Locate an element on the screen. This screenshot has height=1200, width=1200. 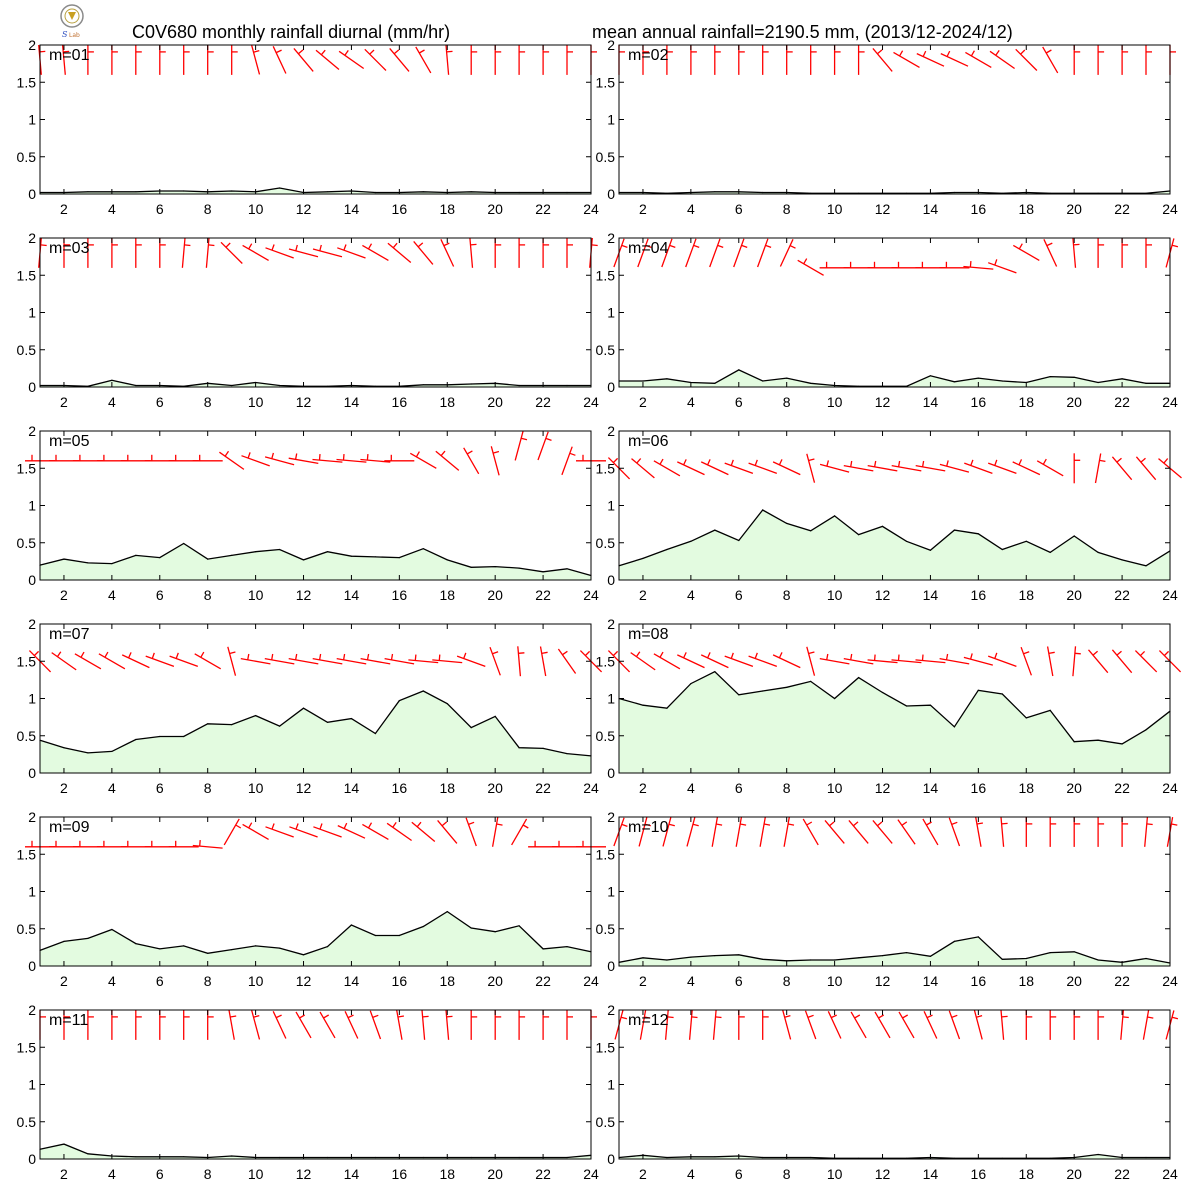
x-tick-label: 16 is located at coordinates (979, 981).